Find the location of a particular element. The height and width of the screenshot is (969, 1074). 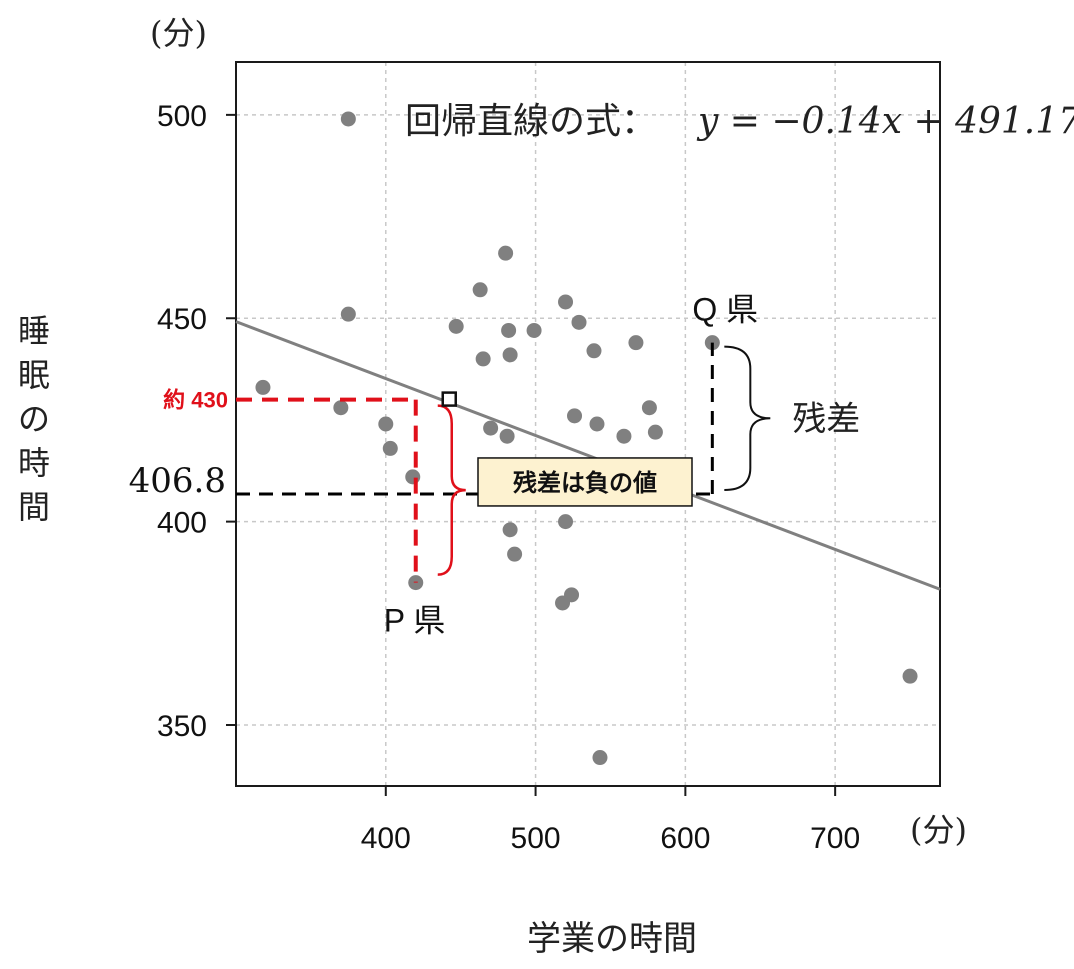

y-axis-ticks: 350 400 450 500 is located at coordinates (196, 421).